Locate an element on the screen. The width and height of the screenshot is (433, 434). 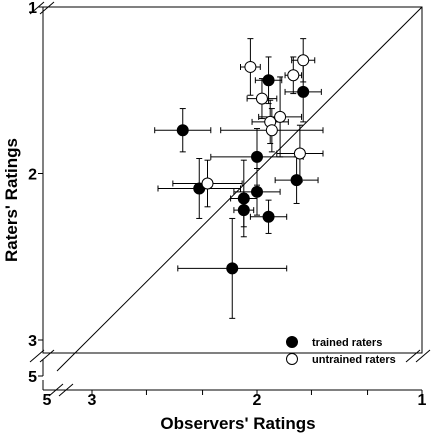
legend-label: untrained raters is located at coordinates (354, 360).